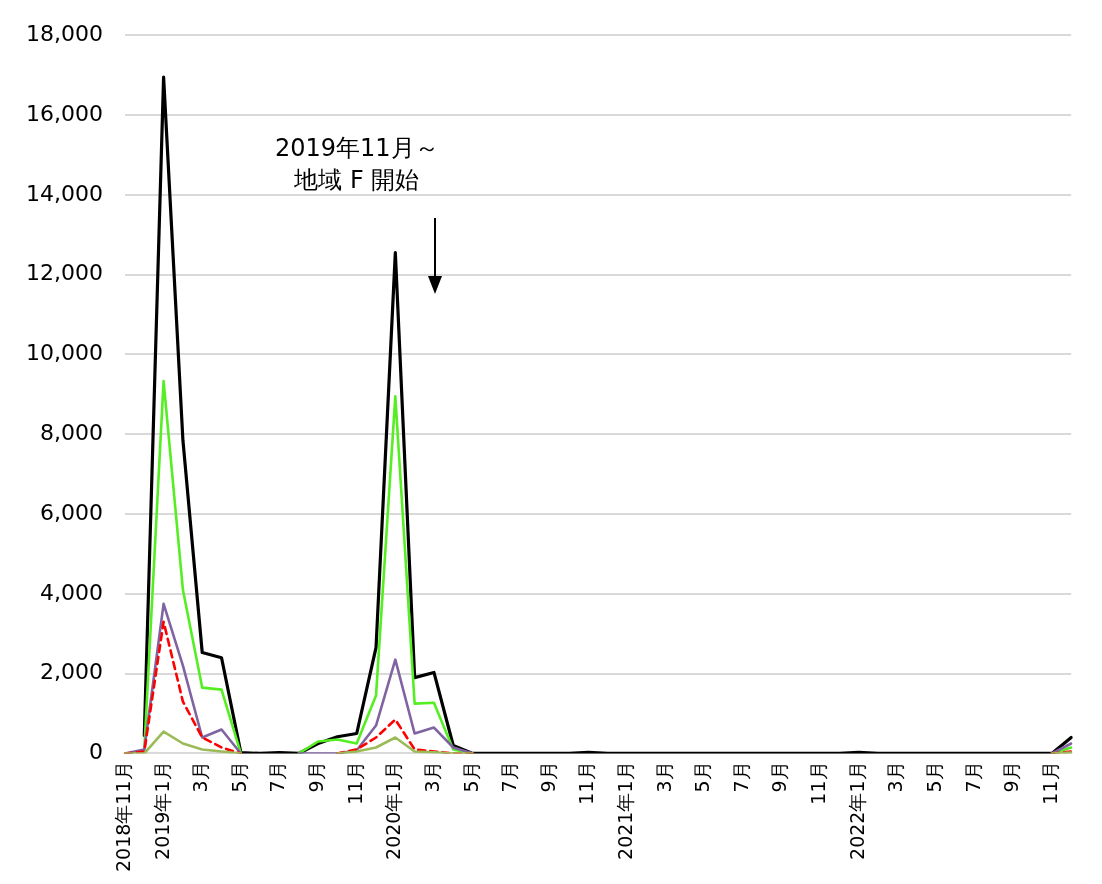  I want to click on x-tick-label: 2022年1月, so click(856, 810).